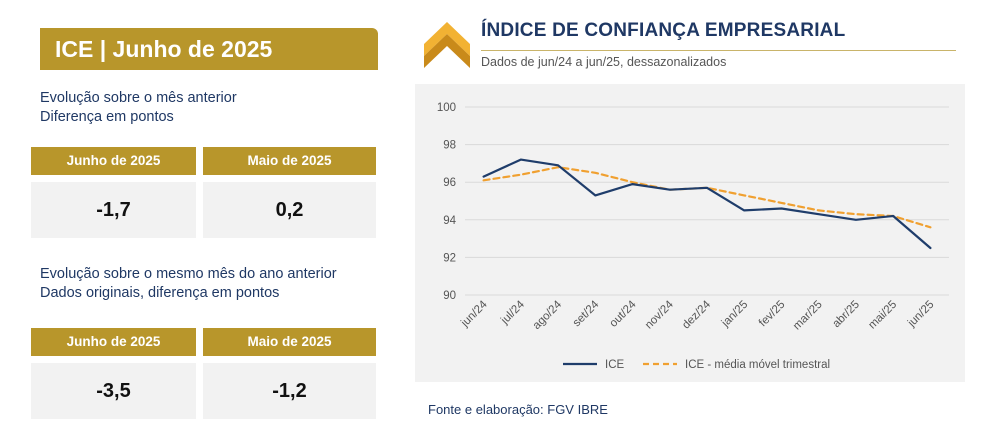 The image size is (1000, 432). What do you see at coordinates (548, 315) in the screenshot?
I see `x-tick-label: ago/24` at bounding box center [548, 315].